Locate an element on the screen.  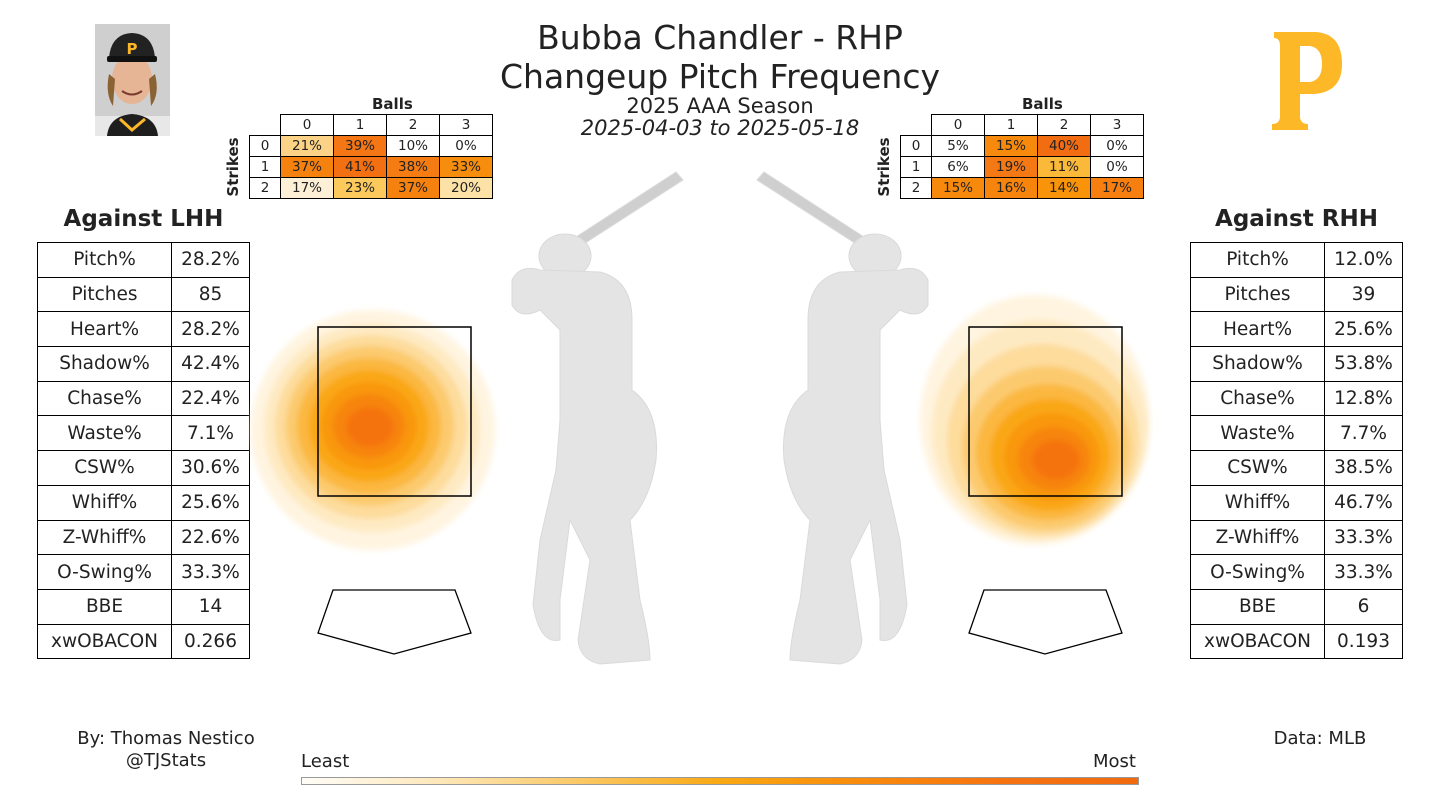
rhh-title: Against RHH is located at coordinates (1296, 219).